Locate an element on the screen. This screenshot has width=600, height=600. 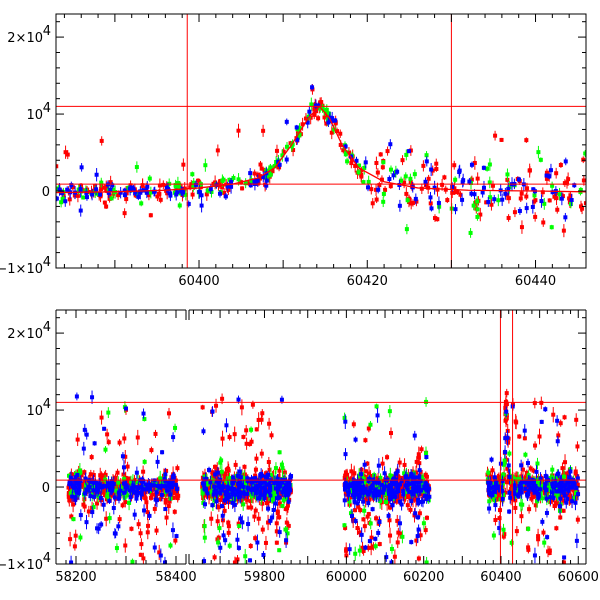
y-tick-label: 0 is located at coordinates (46, 192).